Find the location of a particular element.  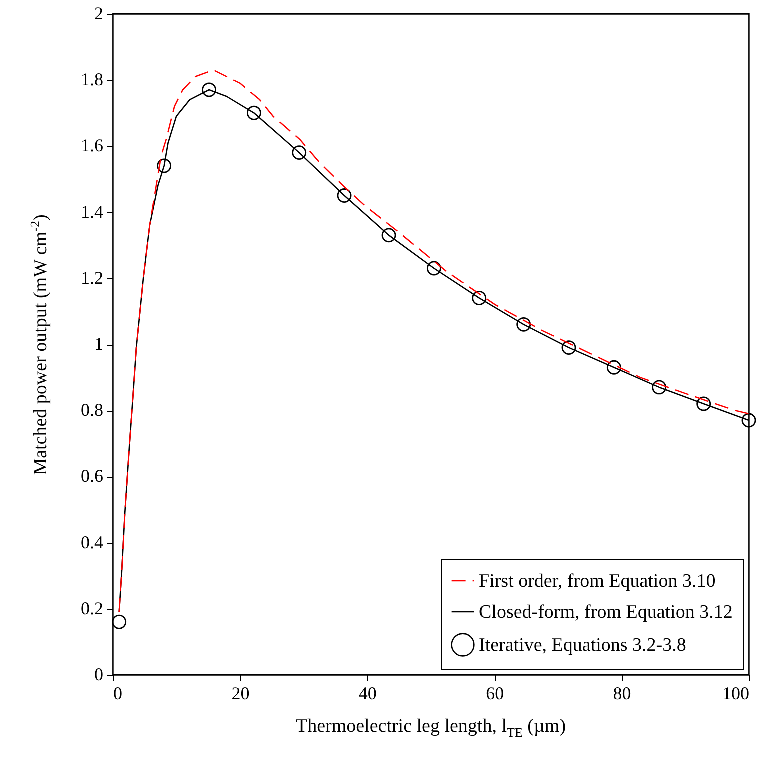

y-tick-label: 0.8 is located at coordinates (92, 410).